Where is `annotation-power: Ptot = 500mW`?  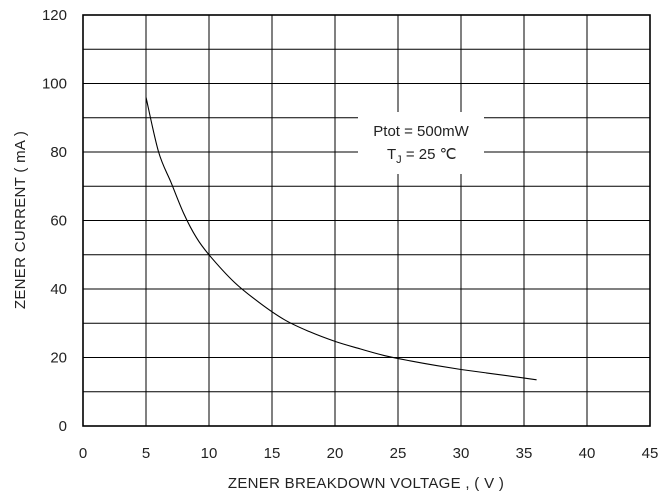 annotation-power: Ptot = 500mW is located at coordinates (421, 131).